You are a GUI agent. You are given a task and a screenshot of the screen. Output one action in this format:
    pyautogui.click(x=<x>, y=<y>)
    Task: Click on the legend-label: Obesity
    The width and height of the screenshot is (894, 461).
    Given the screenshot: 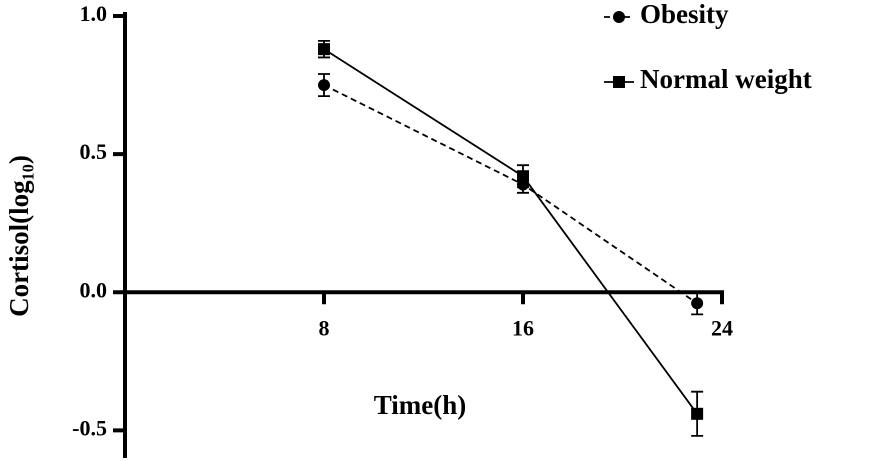 What is the action you would take?
    pyautogui.click(x=684, y=14)
    